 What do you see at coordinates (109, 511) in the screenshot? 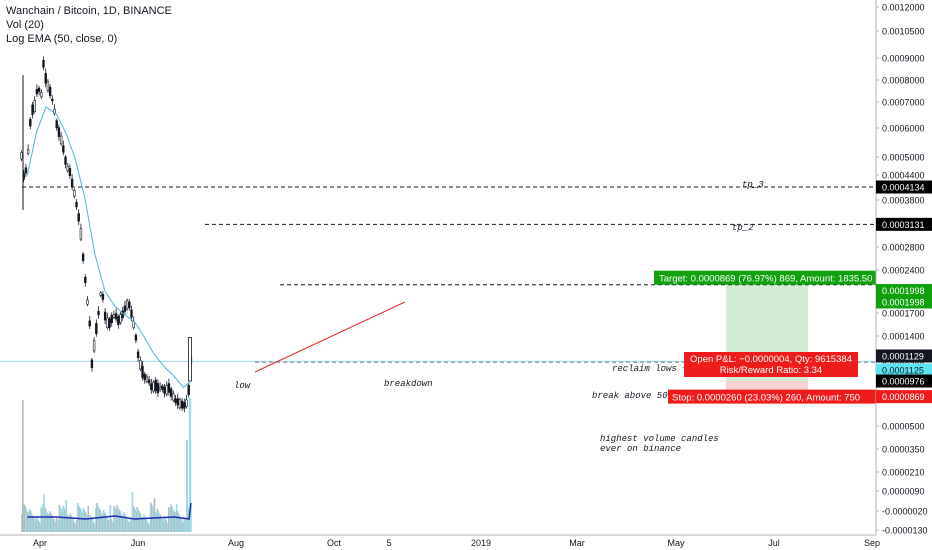
I see `volume-ma-line` at bounding box center [109, 511].